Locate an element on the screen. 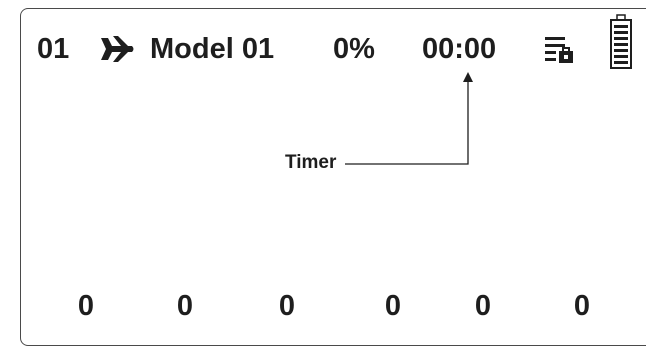 The image size is (646, 349). battery-icon is located at coordinates (621, 41).